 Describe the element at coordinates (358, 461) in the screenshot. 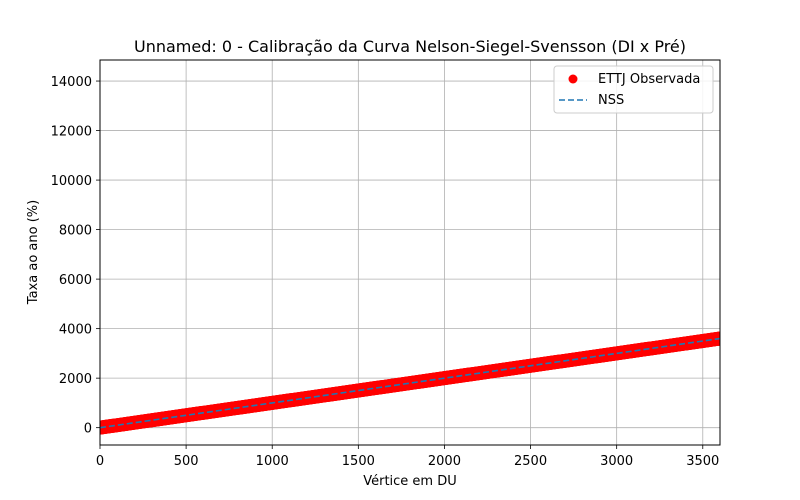

I see `x-tick-label: 1500` at that location.